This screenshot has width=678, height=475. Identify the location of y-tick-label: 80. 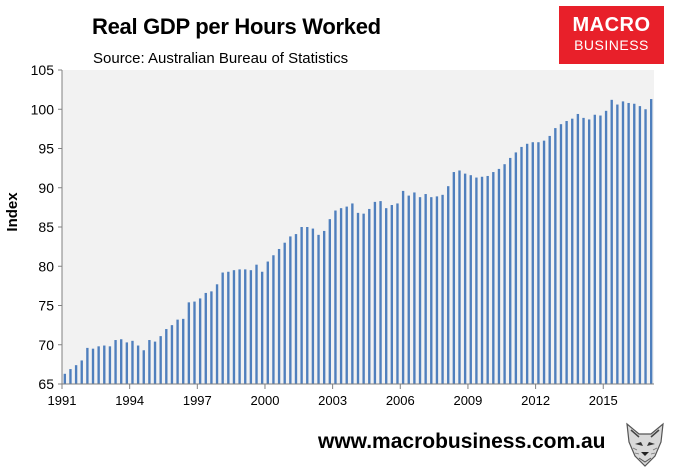
(46, 266).